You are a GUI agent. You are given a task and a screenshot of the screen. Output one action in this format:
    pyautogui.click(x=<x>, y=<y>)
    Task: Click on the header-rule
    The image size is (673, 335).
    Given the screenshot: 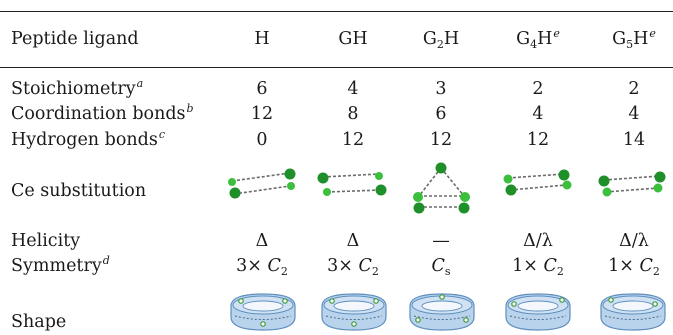 What is the action you would take?
    pyautogui.click(x=336, y=67)
    